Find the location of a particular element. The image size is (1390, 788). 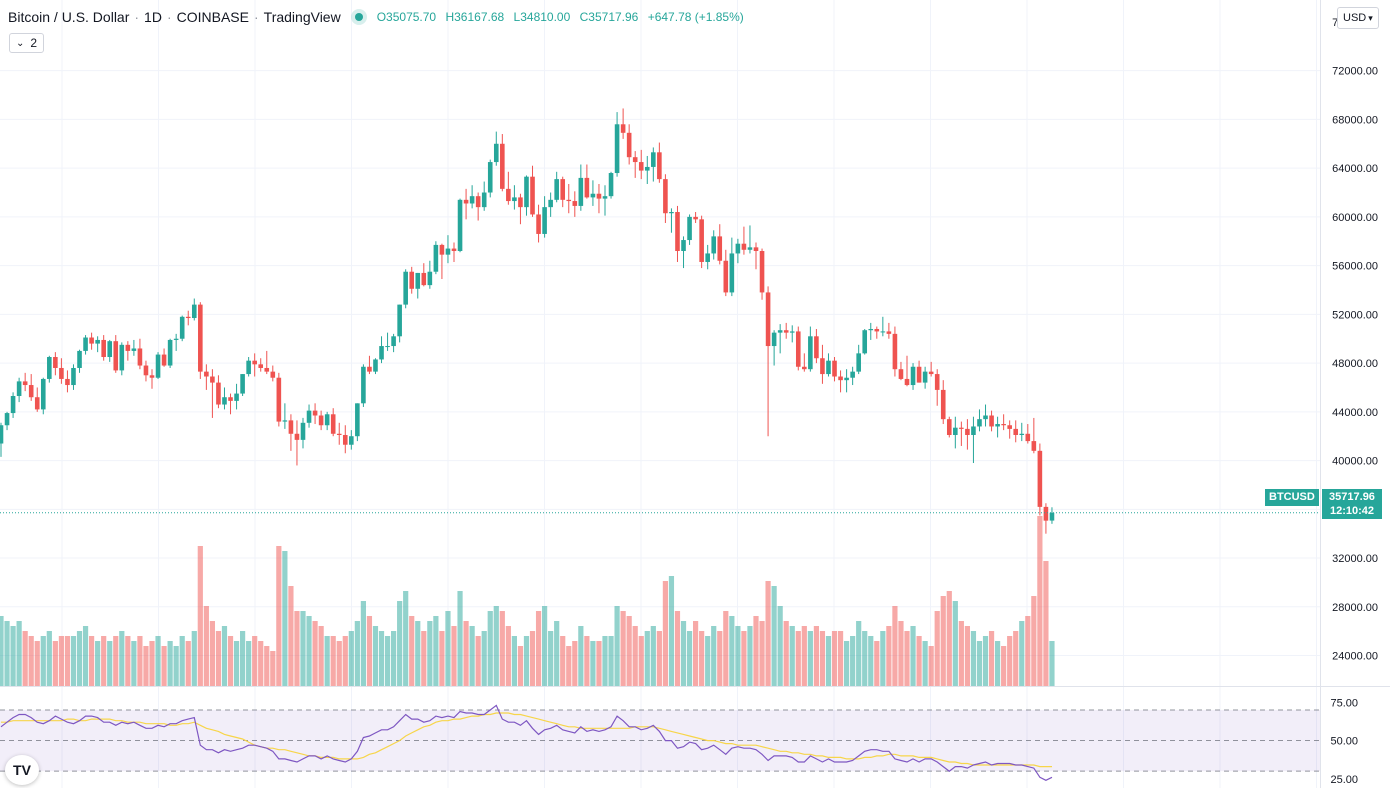

currency-select: USD ▾ is located at coordinates (1358, 18).